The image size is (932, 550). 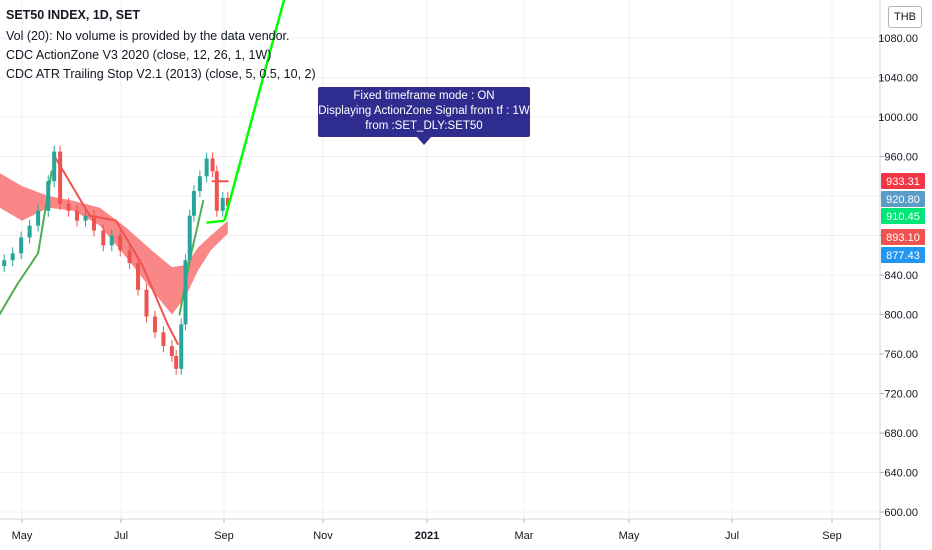 What do you see at coordinates (901, 395) in the screenshot?
I see `price-tick-label: 720.00` at bounding box center [901, 395].